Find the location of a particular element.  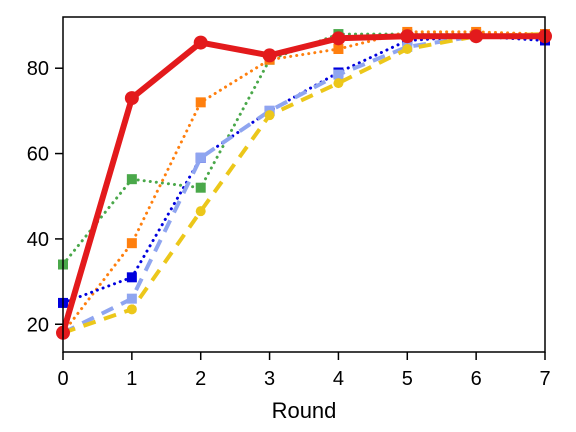

x-tick-label: 1 is located at coordinates (131, 379).